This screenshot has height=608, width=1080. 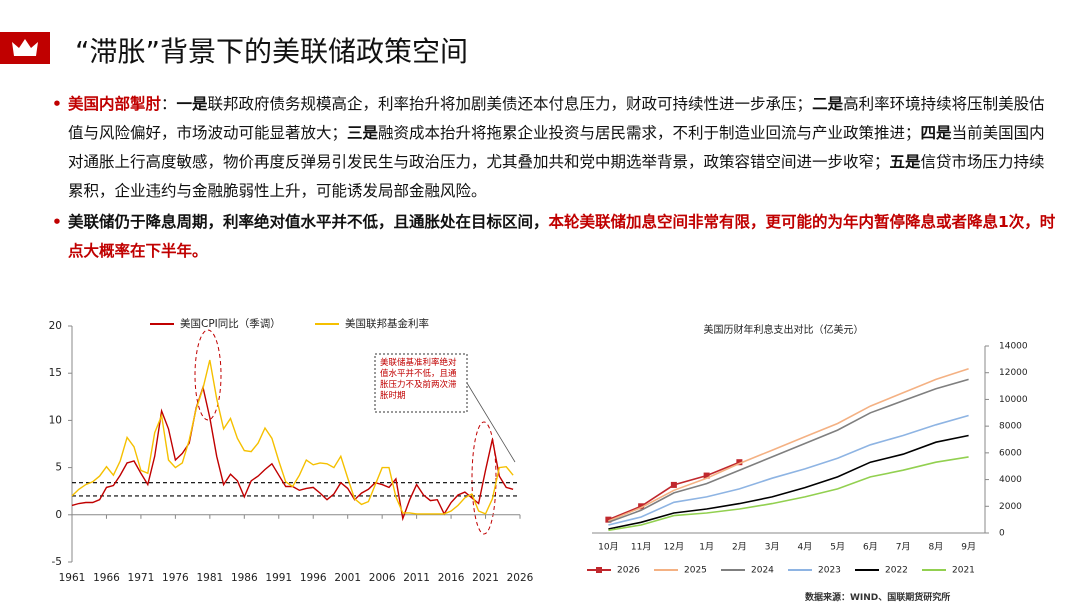 What do you see at coordinates (936, 133) in the screenshot?
I see `bullet-text: 四是` at bounding box center [936, 133].